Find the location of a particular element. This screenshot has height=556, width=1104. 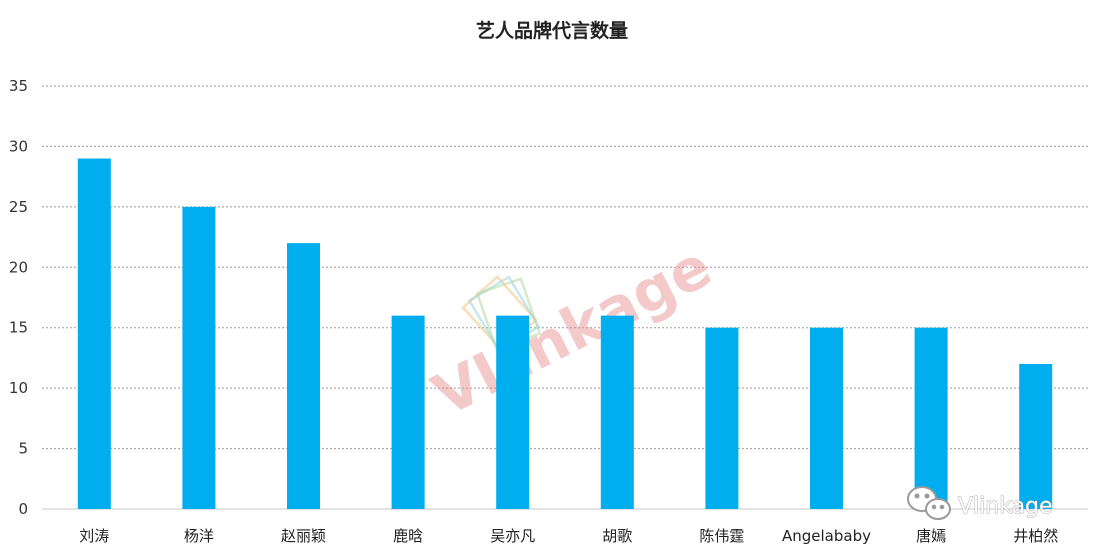

x-tick-label: 陈伟霆 is located at coordinates (721, 536).